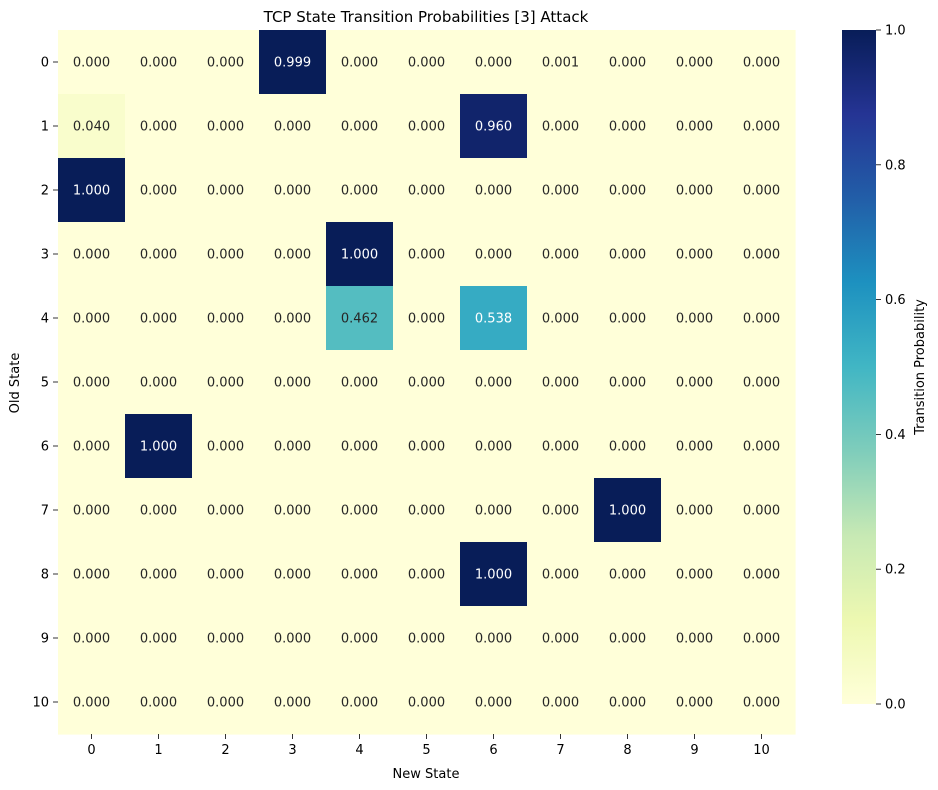 The height and width of the screenshot is (790, 938). What do you see at coordinates (428, 746) in the screenshot?
I see `x-axis: 0 1 2 3 4 5 6 7 8 9 10` at bounding box center [428, 746].